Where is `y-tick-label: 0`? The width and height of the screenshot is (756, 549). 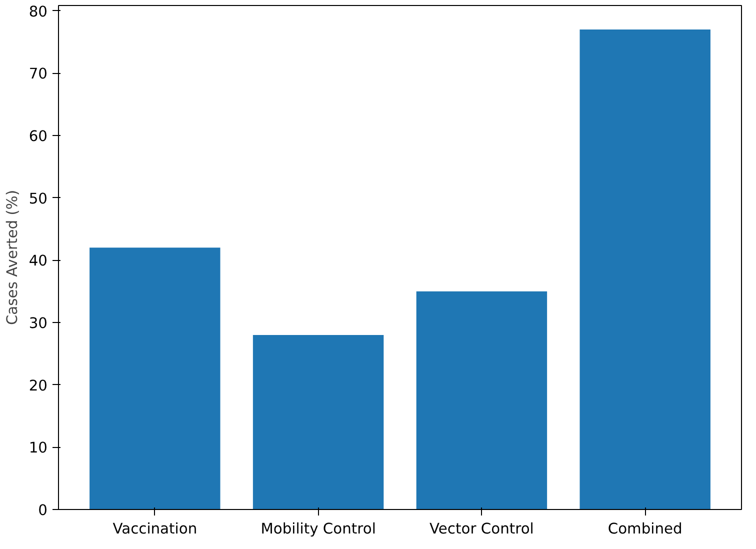
y-tick-label: 0 is located at coordinates (43, 510).